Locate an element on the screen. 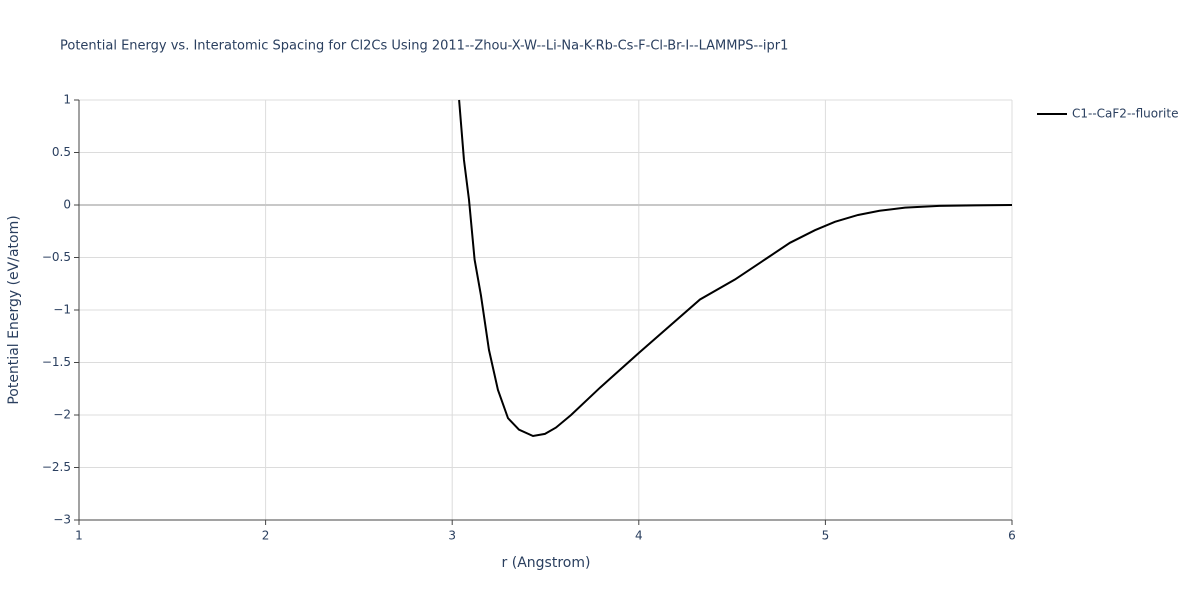  legend-label: C1--CaF2--fluorite is located at coordinates (1125, 114).